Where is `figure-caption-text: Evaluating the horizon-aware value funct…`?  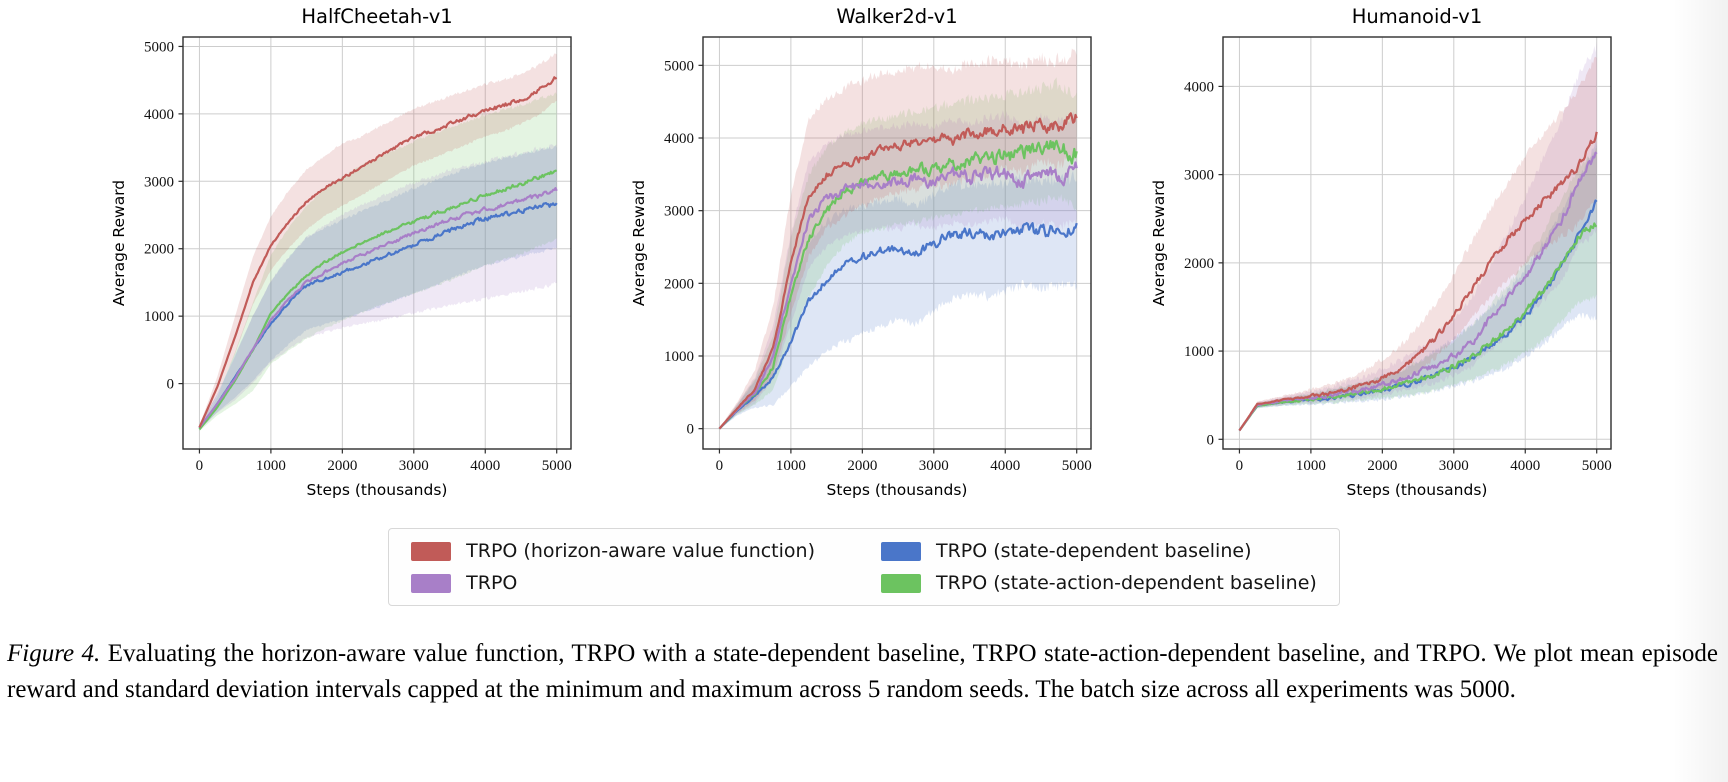
figure-caption-text: Evaluating the horizon-aware value funct… is located at coordinates (862, 671).